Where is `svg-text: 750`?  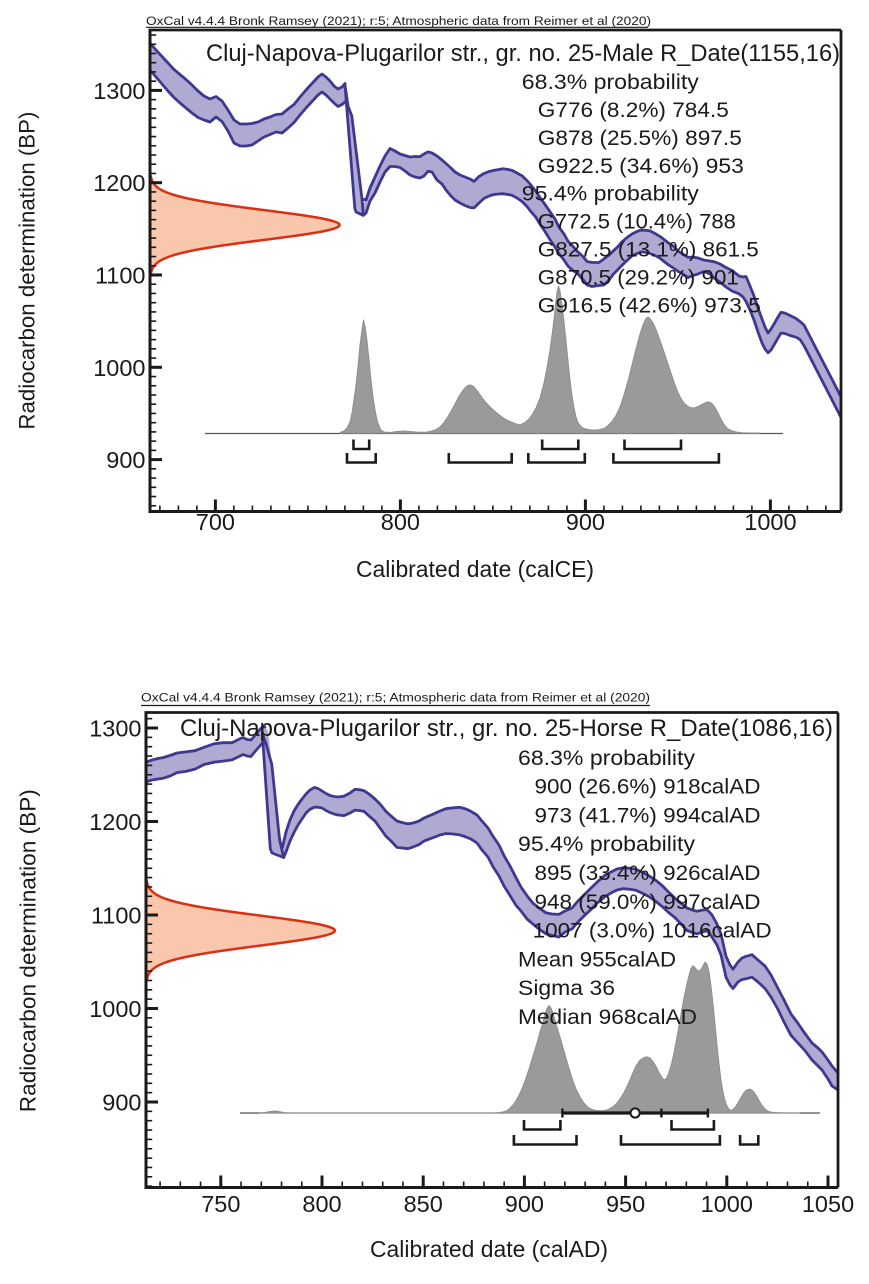 svg-text: 750 is located at coordinates (220, 1204).